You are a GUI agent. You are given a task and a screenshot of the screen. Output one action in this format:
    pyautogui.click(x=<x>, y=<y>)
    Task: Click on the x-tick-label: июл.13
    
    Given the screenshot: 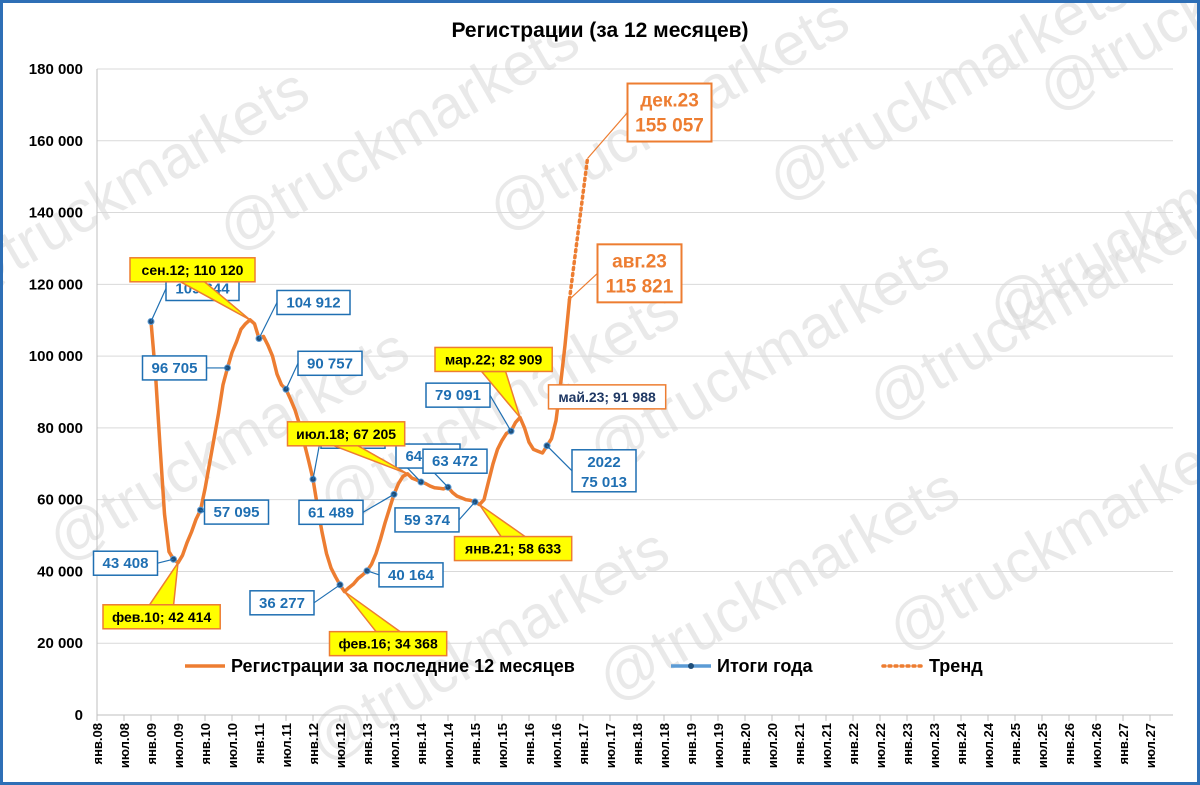 What is the action you would take?
    pyautogui.click(x=394, y=745)
    